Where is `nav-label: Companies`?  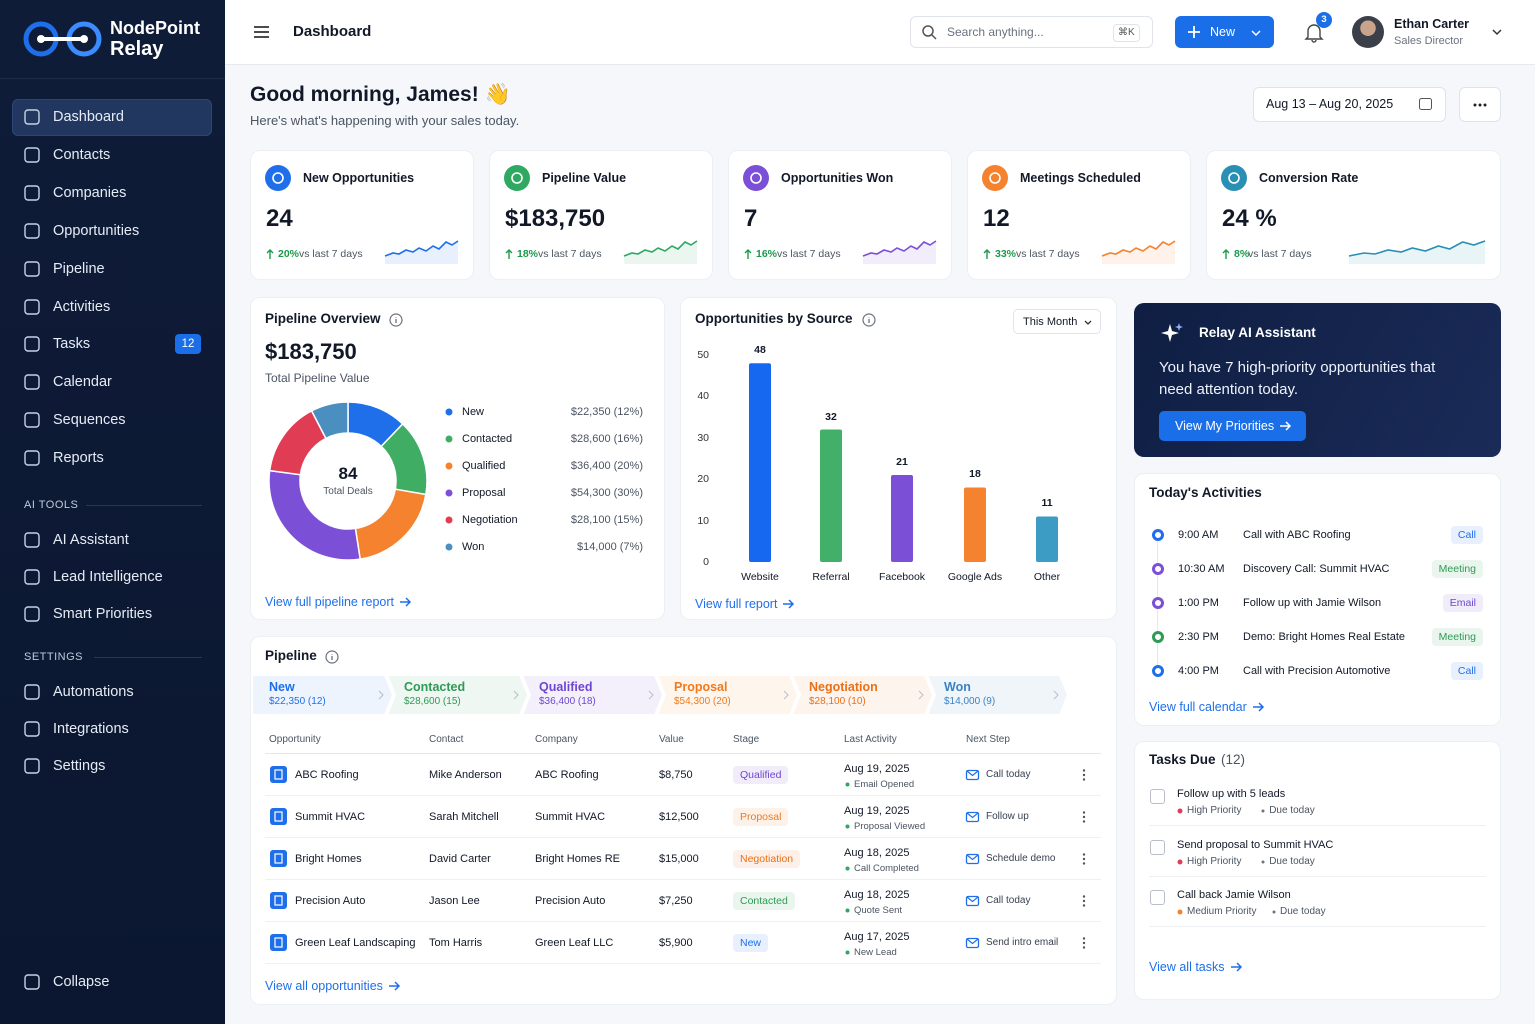
nav-label: Companies is located at coordinates (90, 192).